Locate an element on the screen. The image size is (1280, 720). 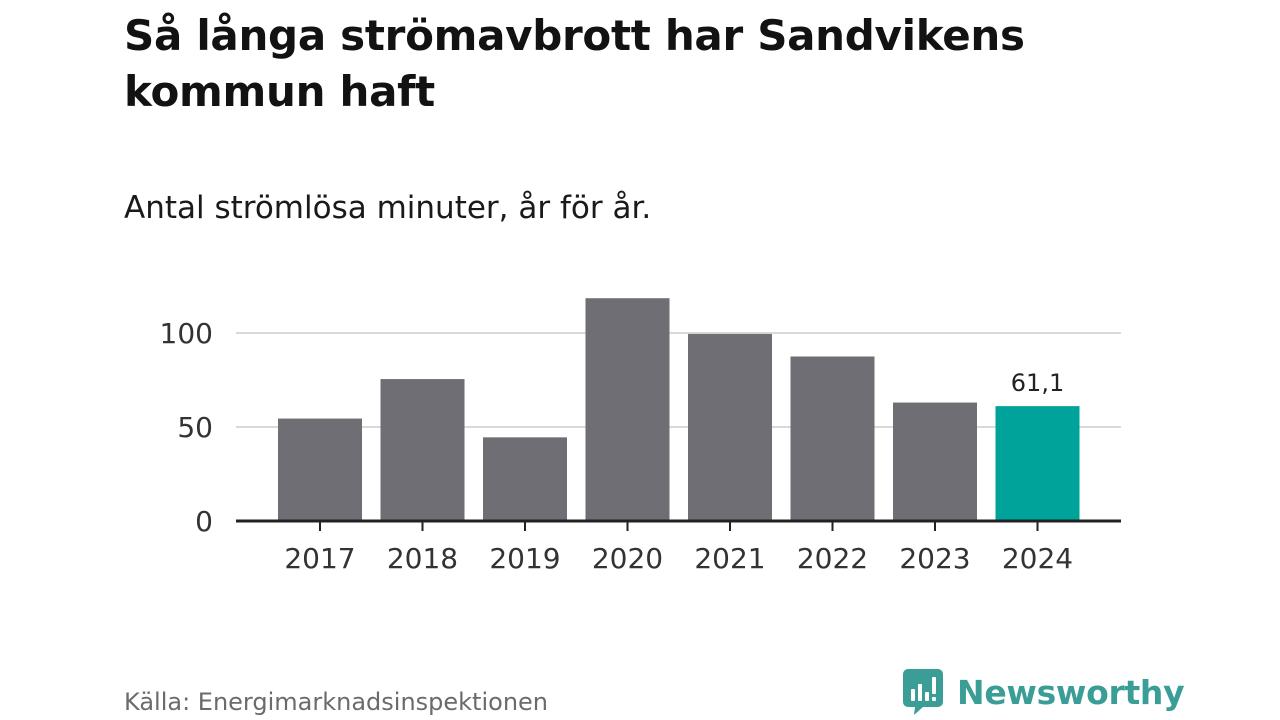
newsworthy-logo-icon is located at coordinates (923, 692).